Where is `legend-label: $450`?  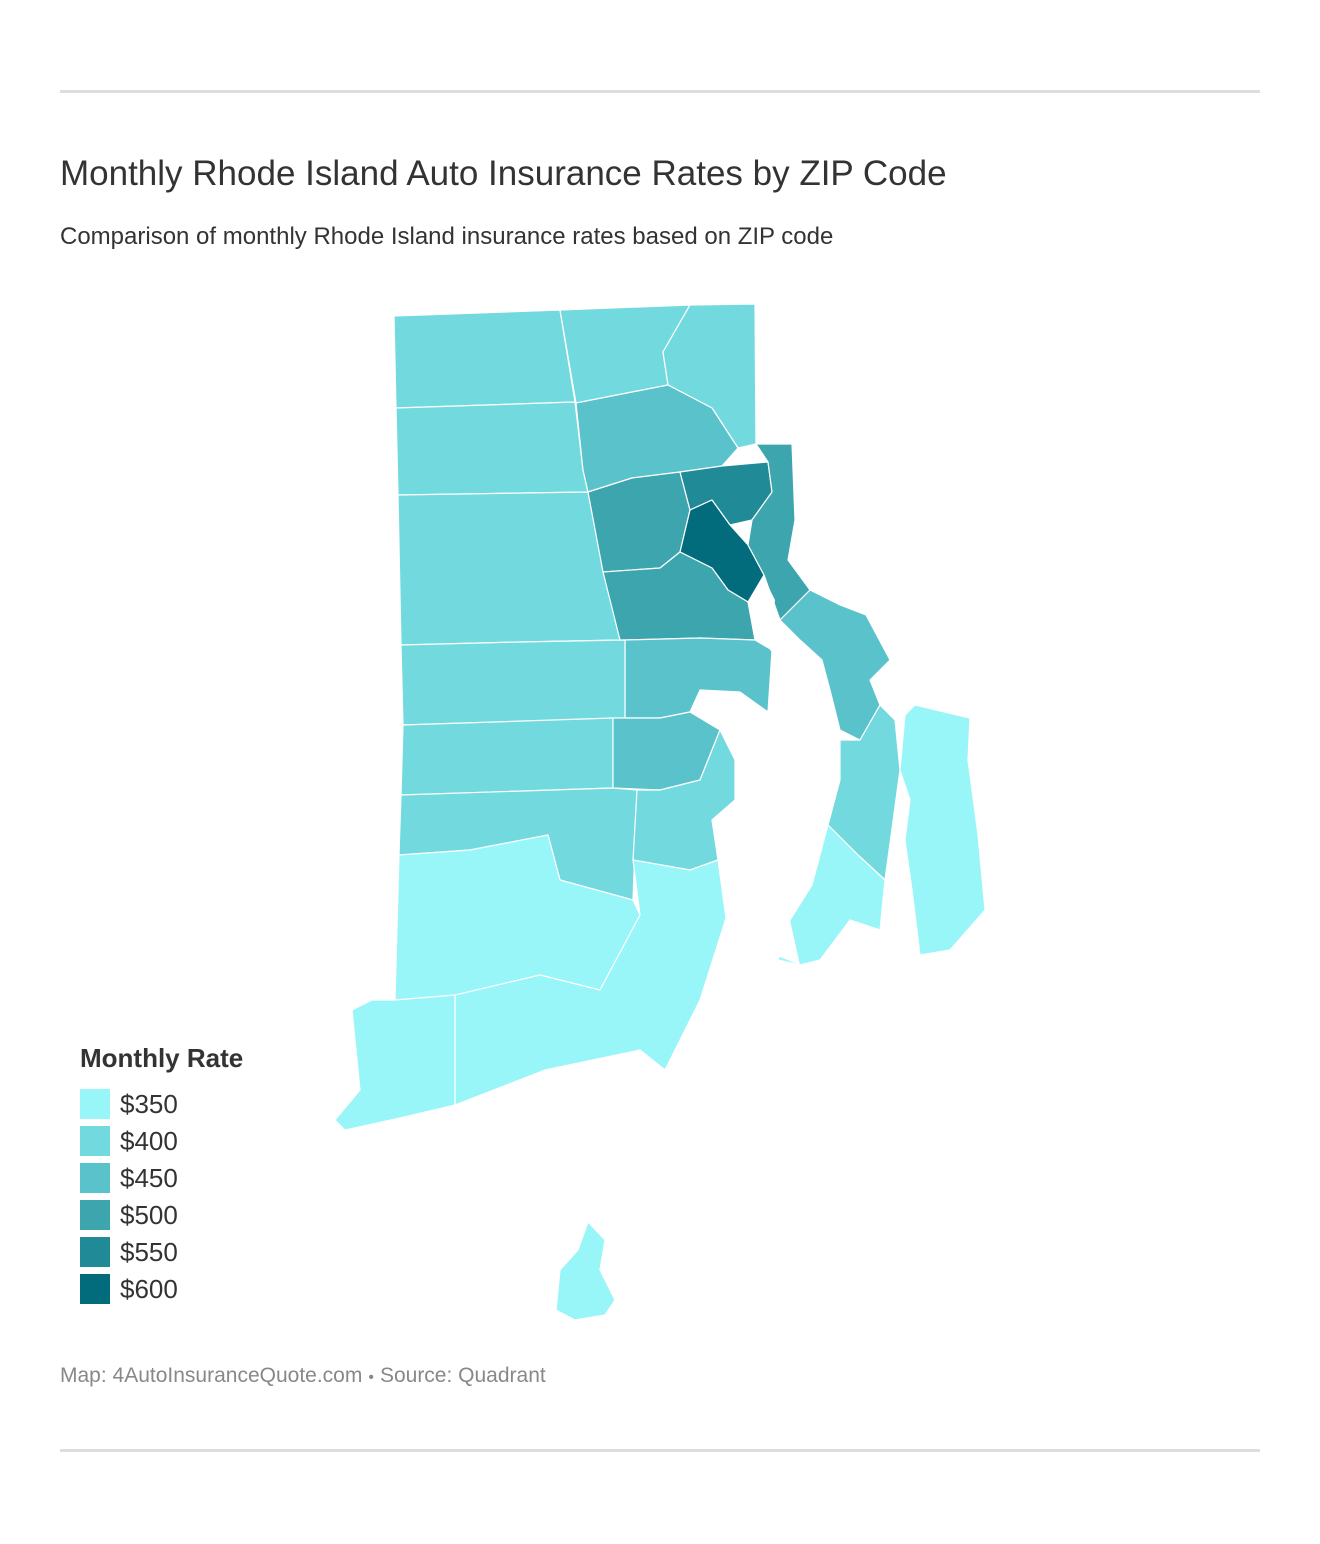
legend-label: $450 is located at coordinates (149, 1177).